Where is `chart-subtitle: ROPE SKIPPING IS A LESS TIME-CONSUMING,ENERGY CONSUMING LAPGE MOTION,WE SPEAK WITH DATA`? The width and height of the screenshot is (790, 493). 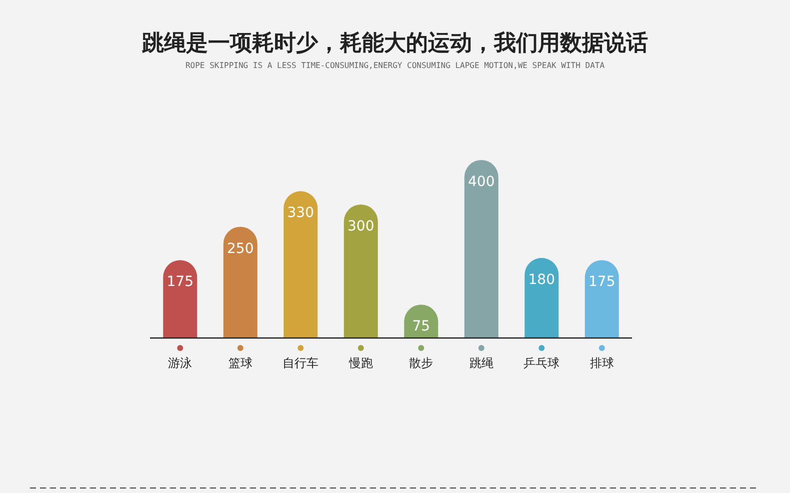
chart-subtitle: ROPE SKIPPING IS A LESS TIME-CONSUMING,ENERGY CONSUMING LAPGE MOTION,WE SPEAK WITH DATA is located at coordinates (395, 65).